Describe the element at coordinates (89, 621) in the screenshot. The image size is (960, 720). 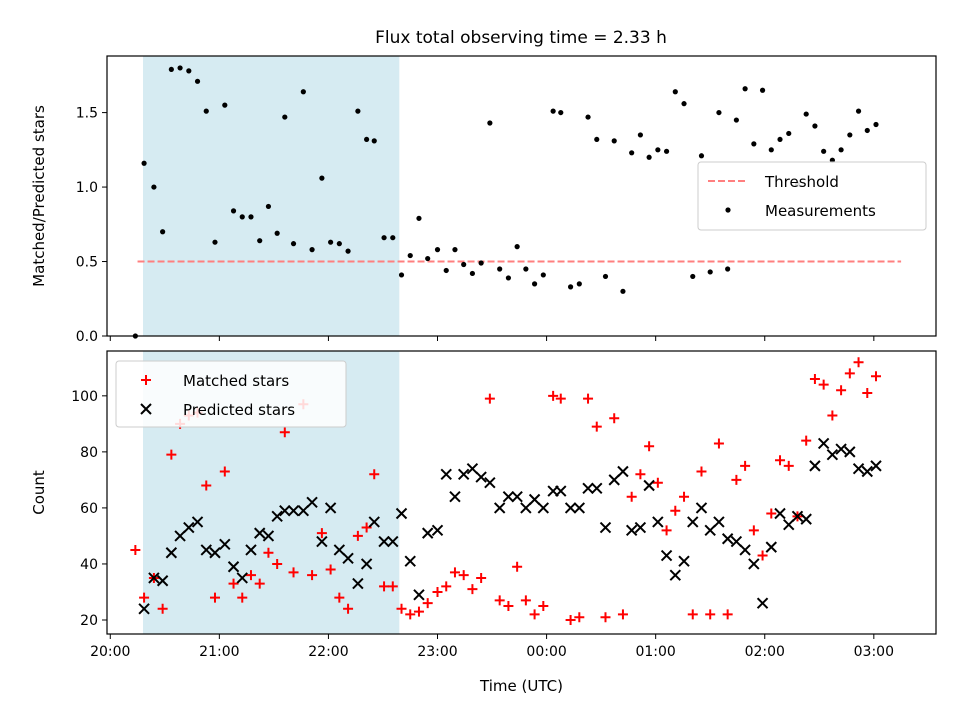
I see `y-tick-label: 20` at that location.